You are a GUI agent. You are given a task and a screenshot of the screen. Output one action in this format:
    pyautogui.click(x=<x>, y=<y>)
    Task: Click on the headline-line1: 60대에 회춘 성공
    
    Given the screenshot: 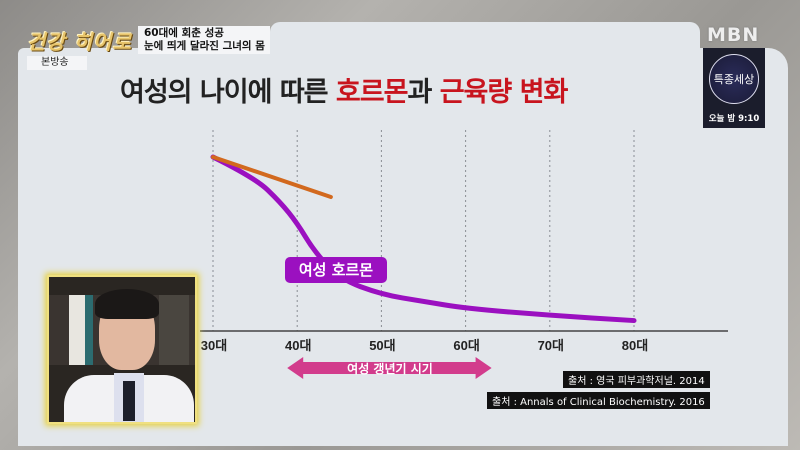 What is the action you would take?
    pyautogui.click(x=184, y=33)
    